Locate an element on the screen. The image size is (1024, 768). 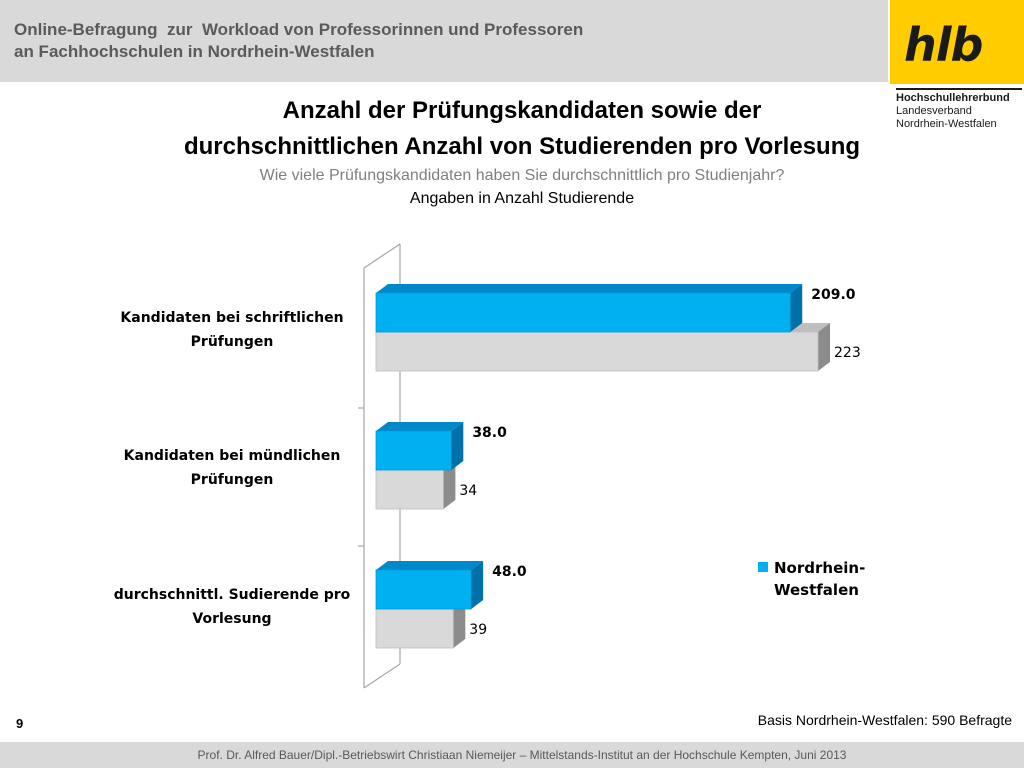
logo-line3: Nordrhein-Westfalen is located at coordinates (946, 124).